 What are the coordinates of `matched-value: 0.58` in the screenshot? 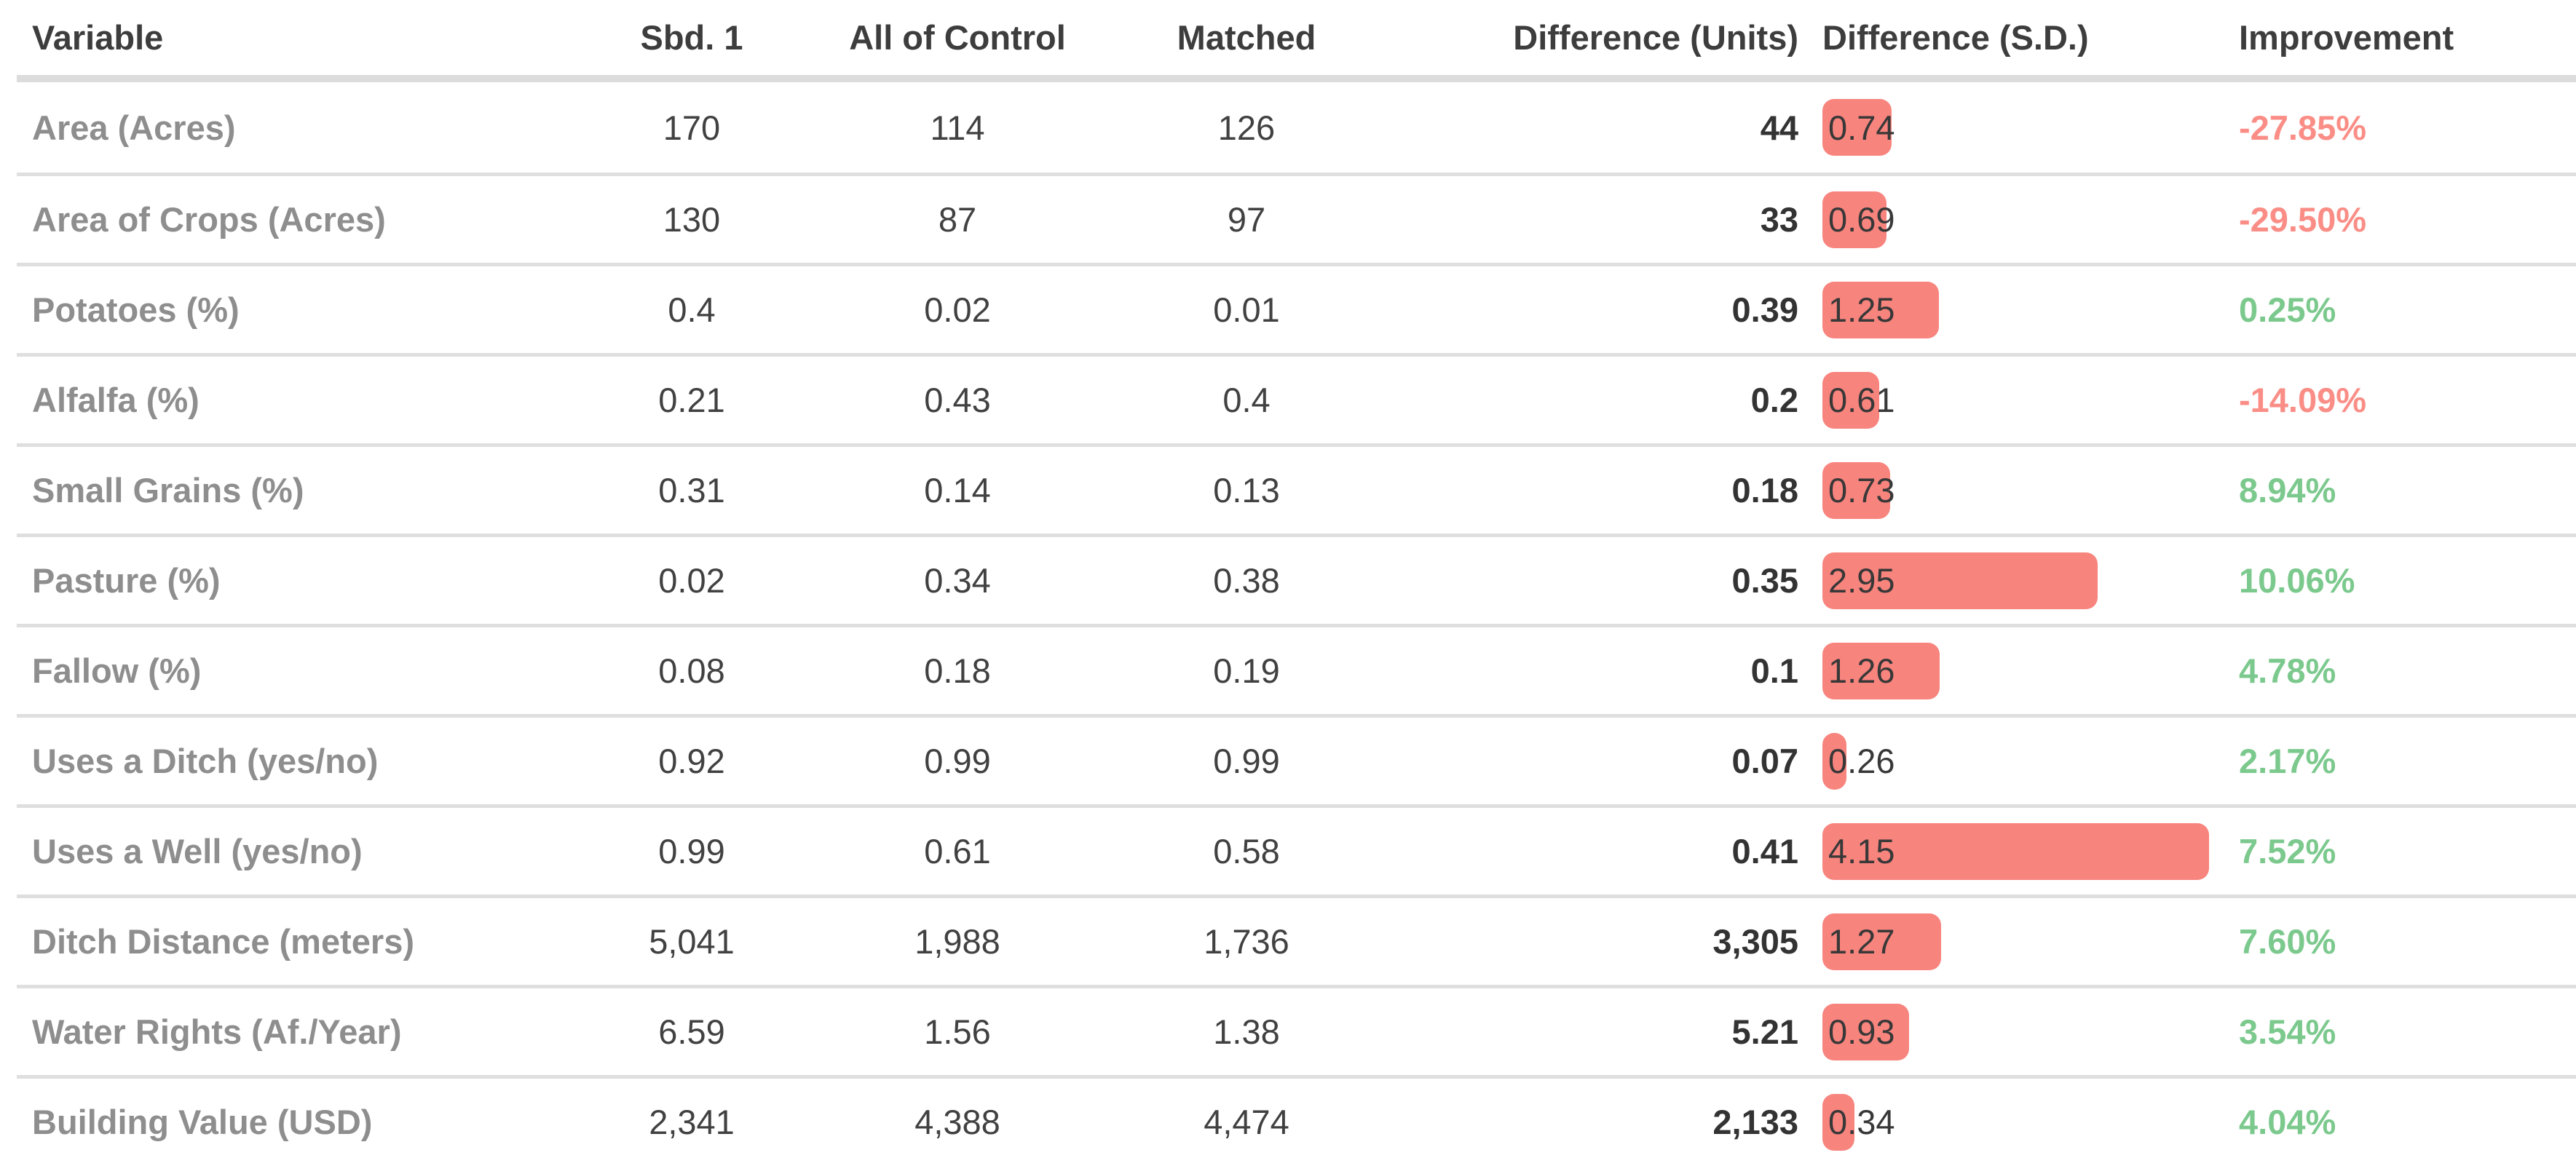 It's located at (1246, 851).